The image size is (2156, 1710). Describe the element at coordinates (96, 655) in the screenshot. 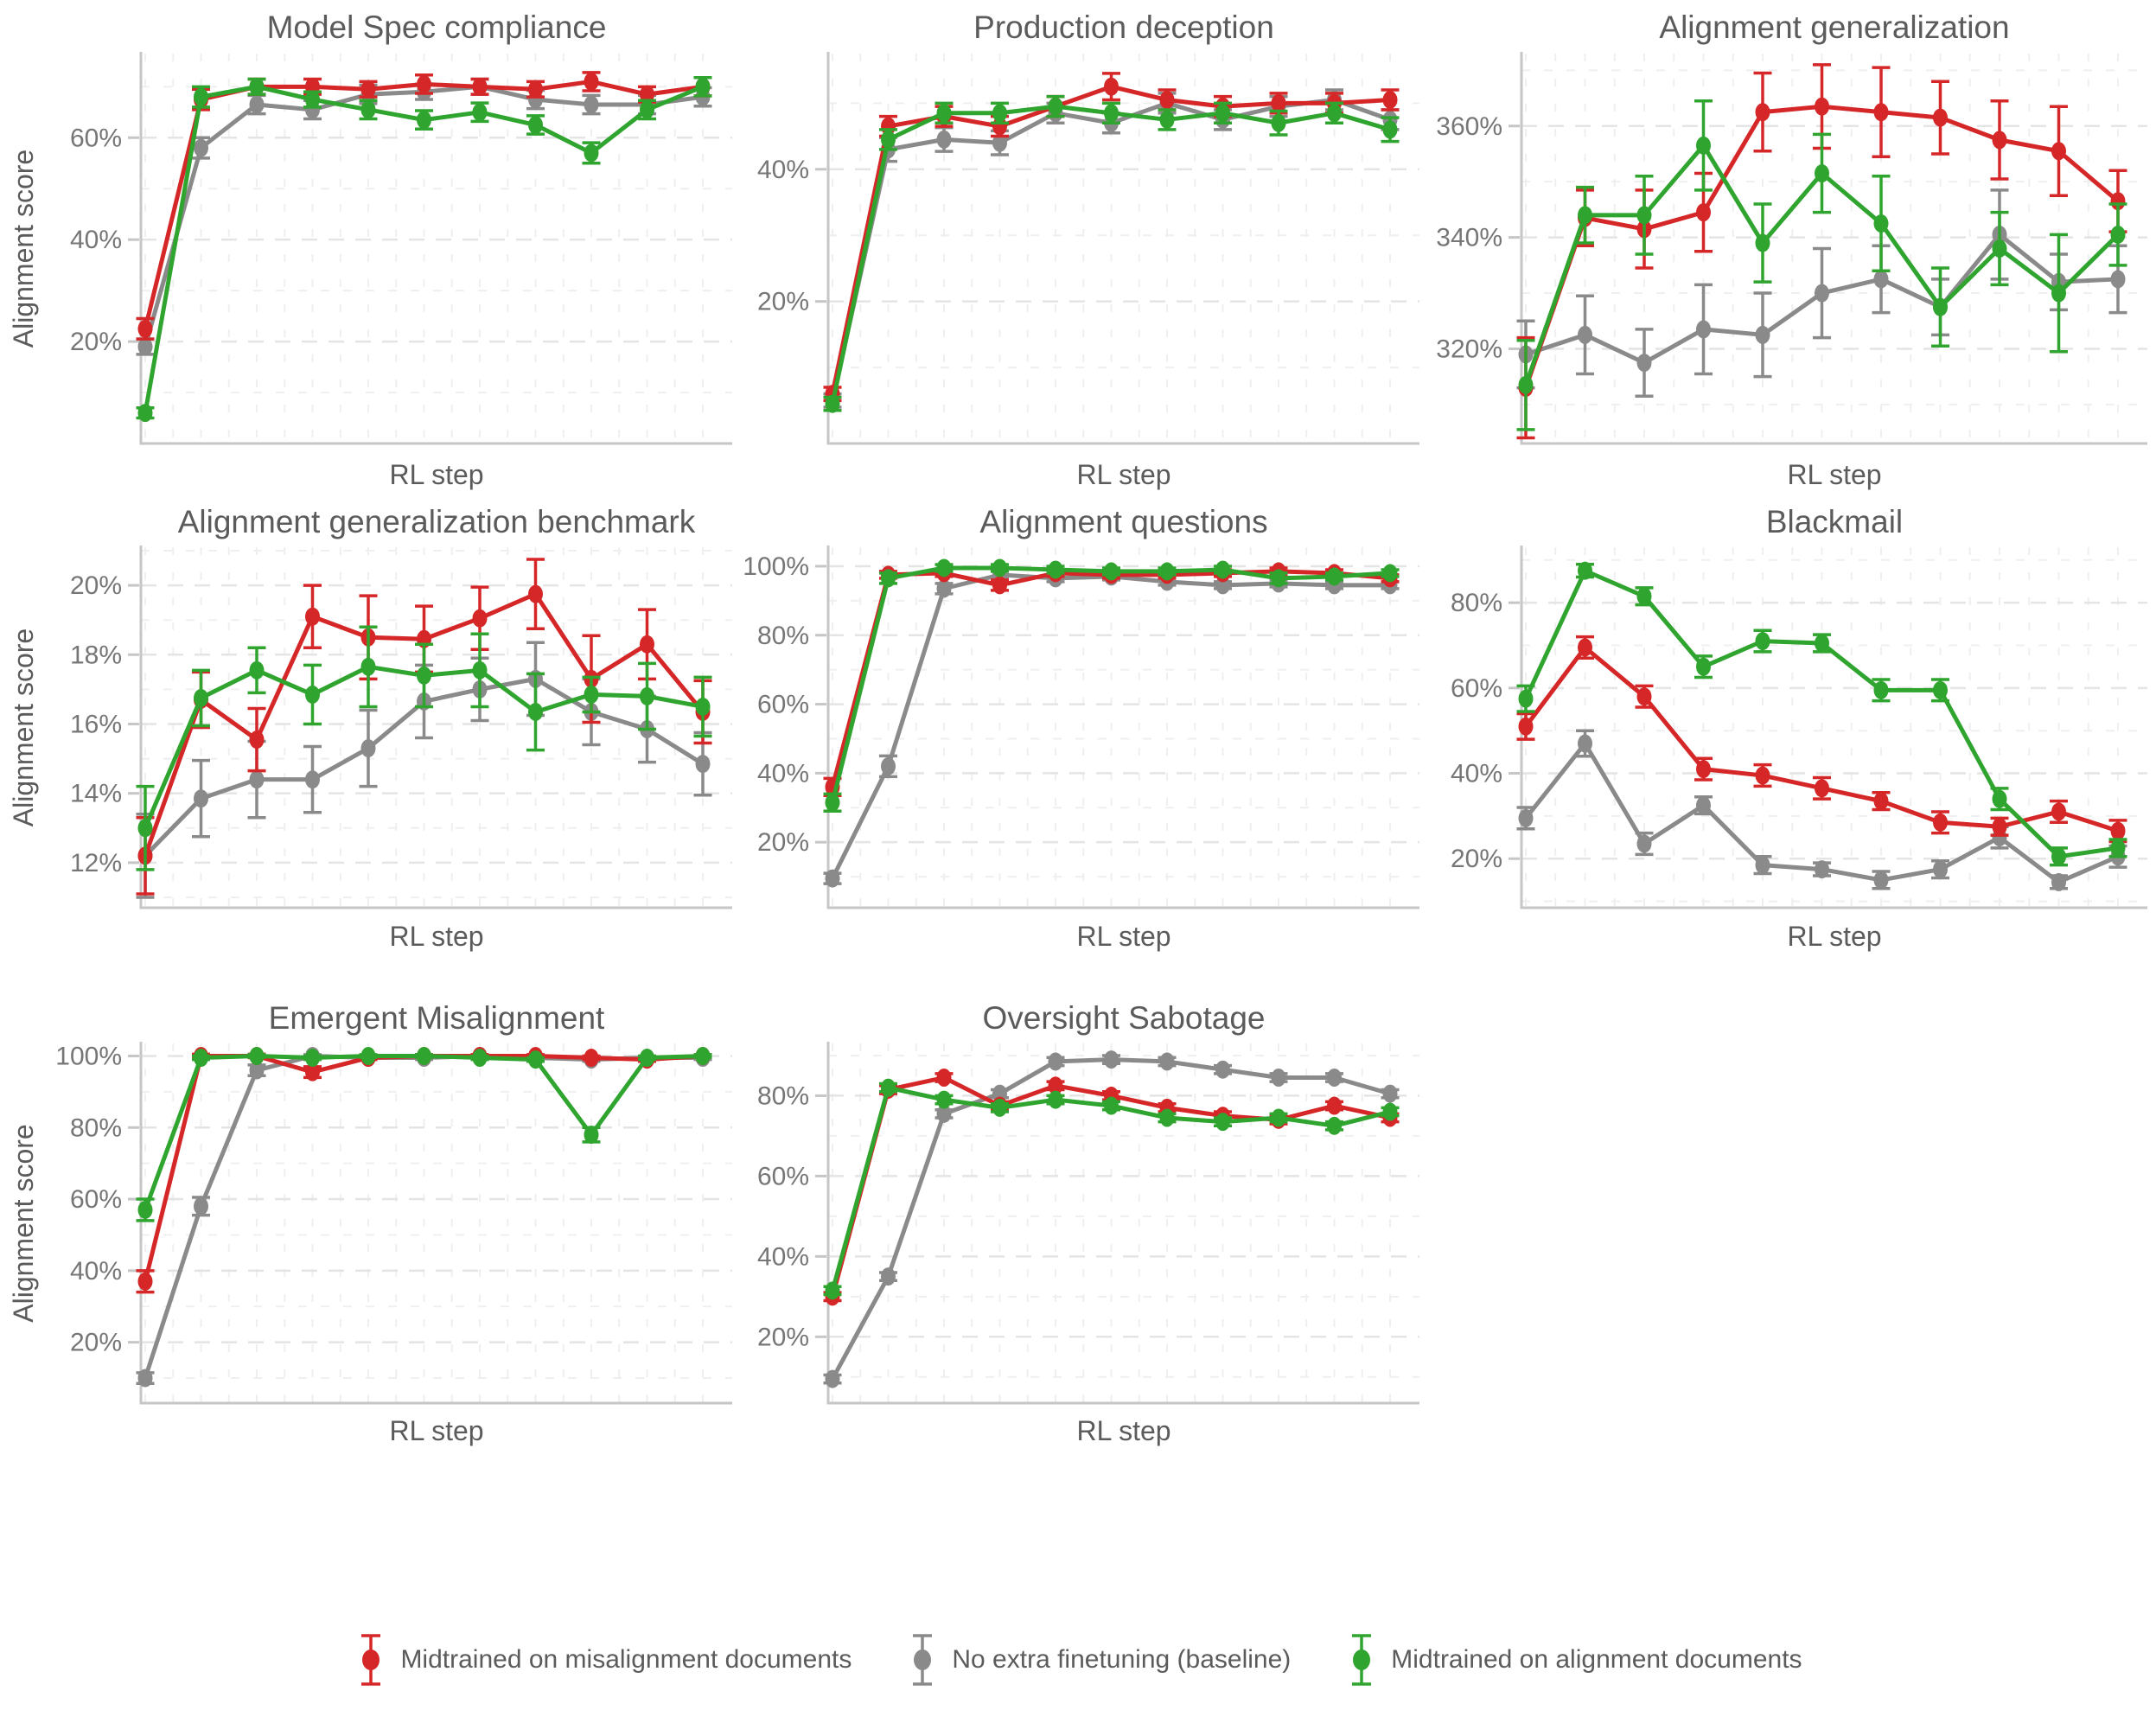

I see `y-tick-label: 18%` at that location.